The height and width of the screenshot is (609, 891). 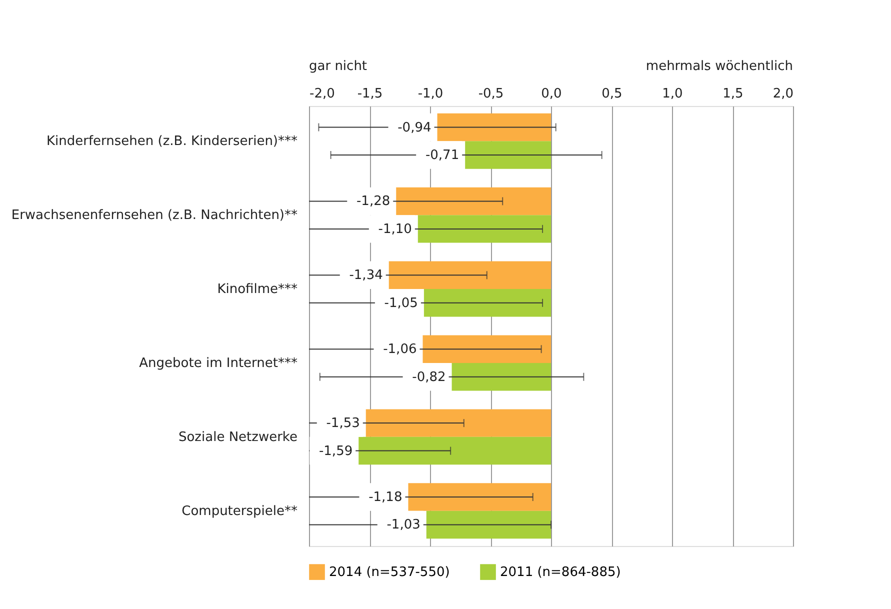 I want to click on data-label: -1,10, so click(x=395, y=229).